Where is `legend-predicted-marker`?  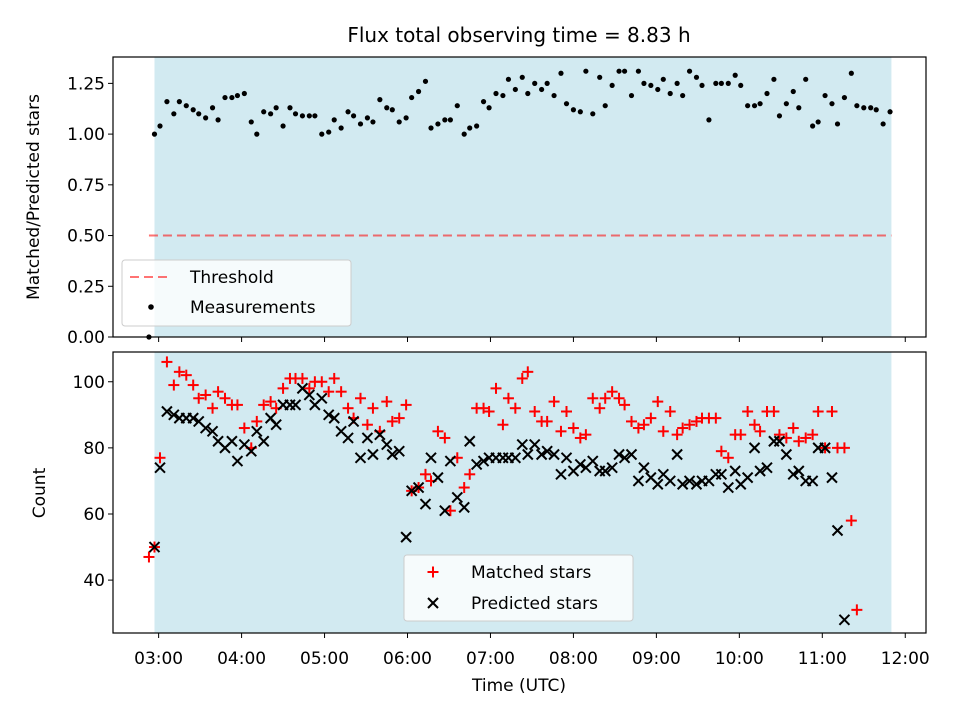
legend-predicted-marker is located at coordinates (433, 603).